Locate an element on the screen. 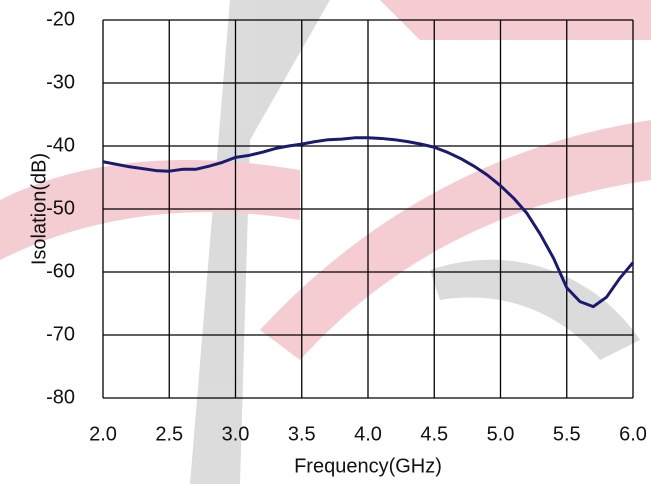  y-tick-label: -40 is located at coordinates (60, 145).